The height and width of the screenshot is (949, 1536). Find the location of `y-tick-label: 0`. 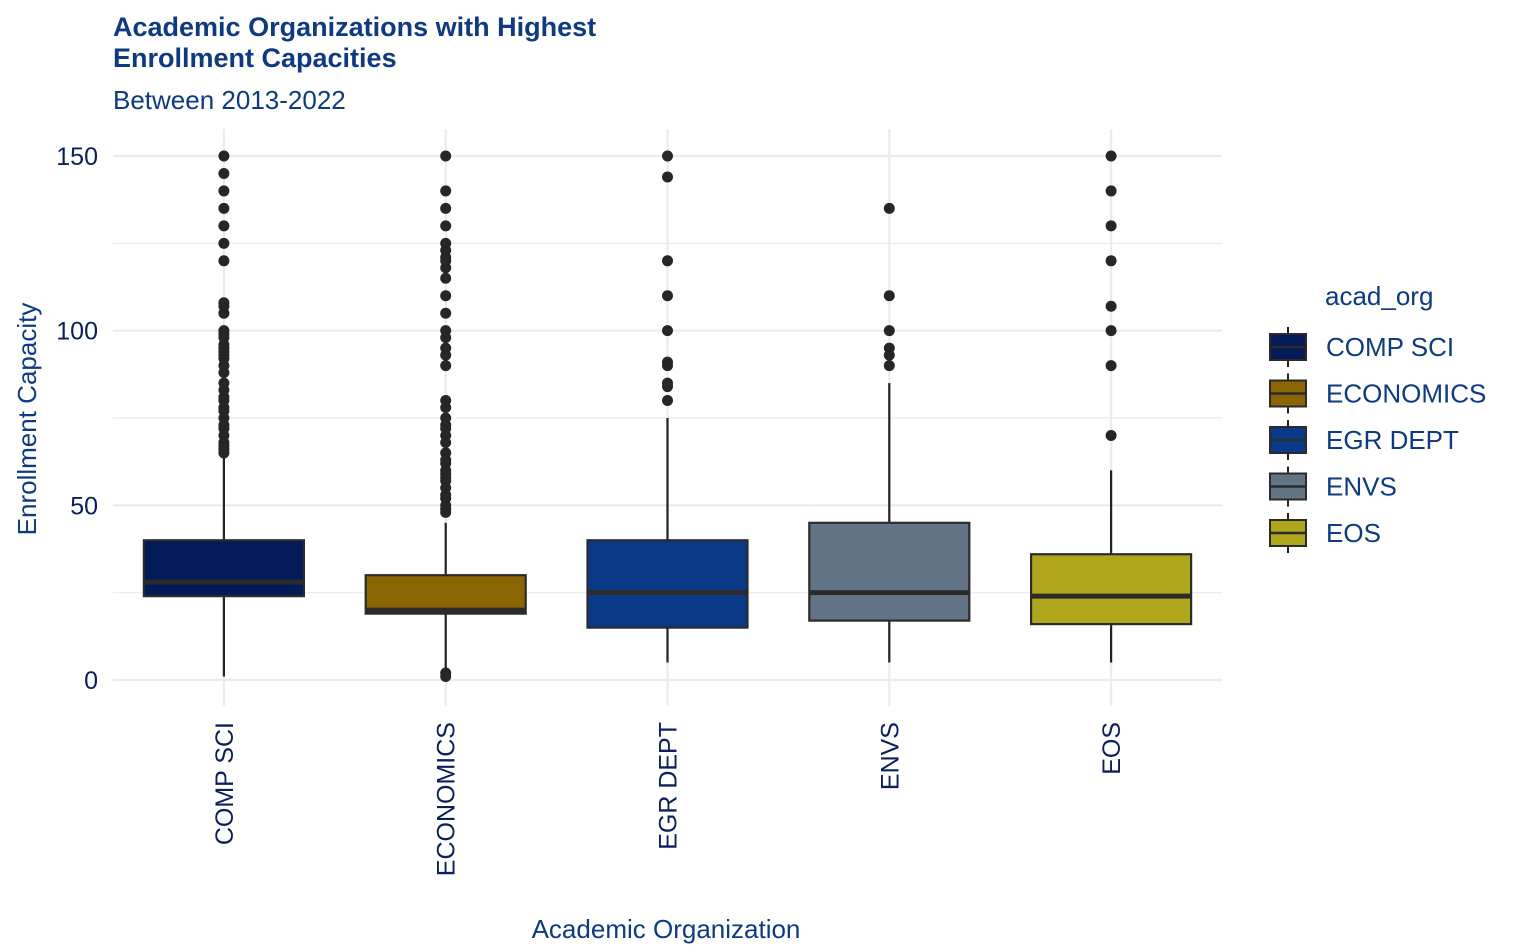

y-tick-label: 0 is located at coordinates (91, 681).